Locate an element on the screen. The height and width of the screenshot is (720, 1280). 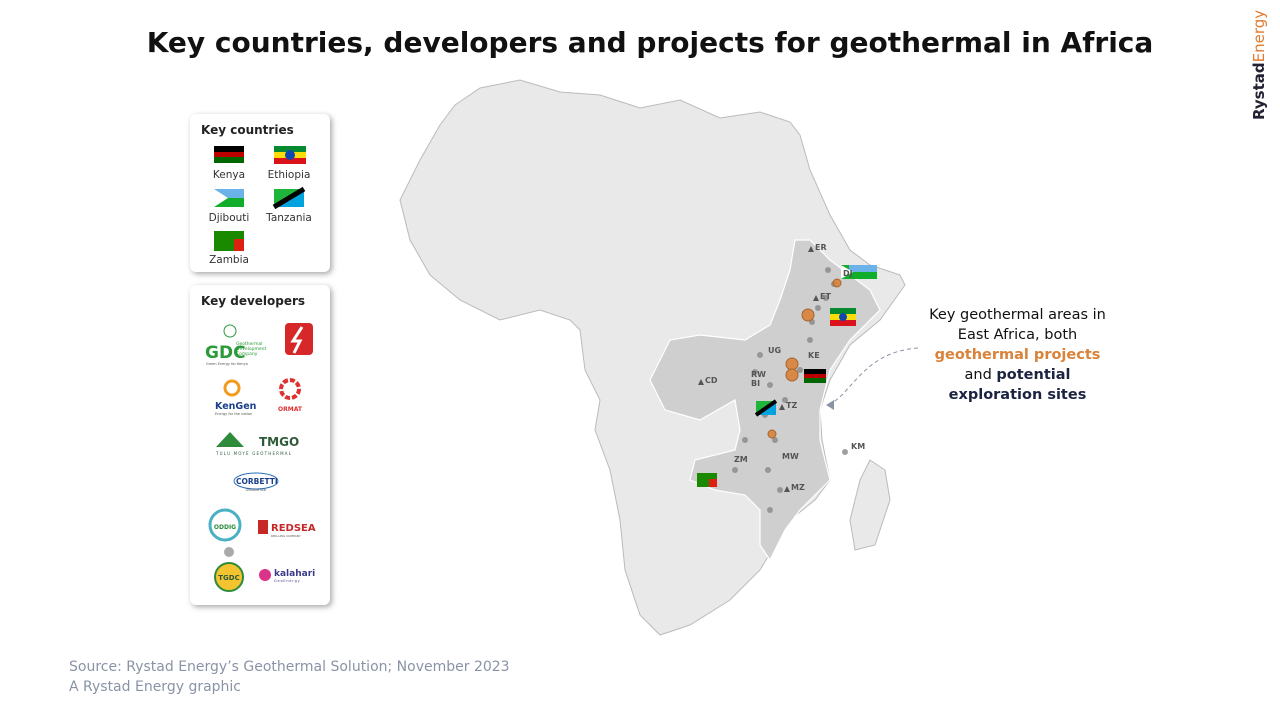
oddig-logo: ODDIG is located at coordinates (225, 525).